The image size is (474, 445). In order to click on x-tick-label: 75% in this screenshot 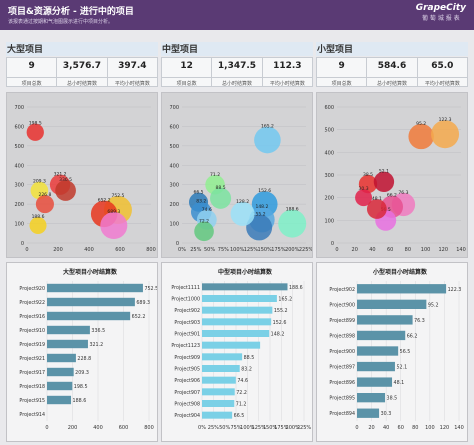, I will do `click(223, 250)`.